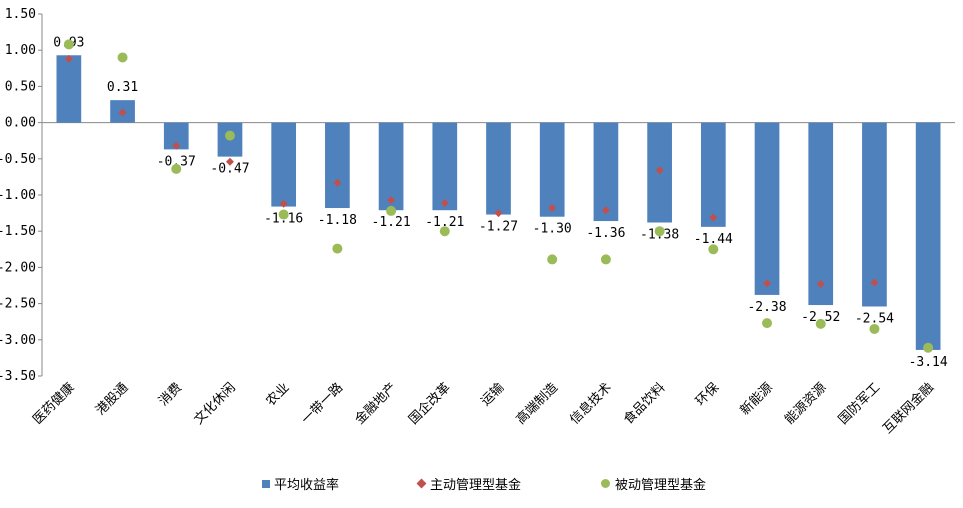  I want to click on x-category-label: 高端制造, so click(537, 404).